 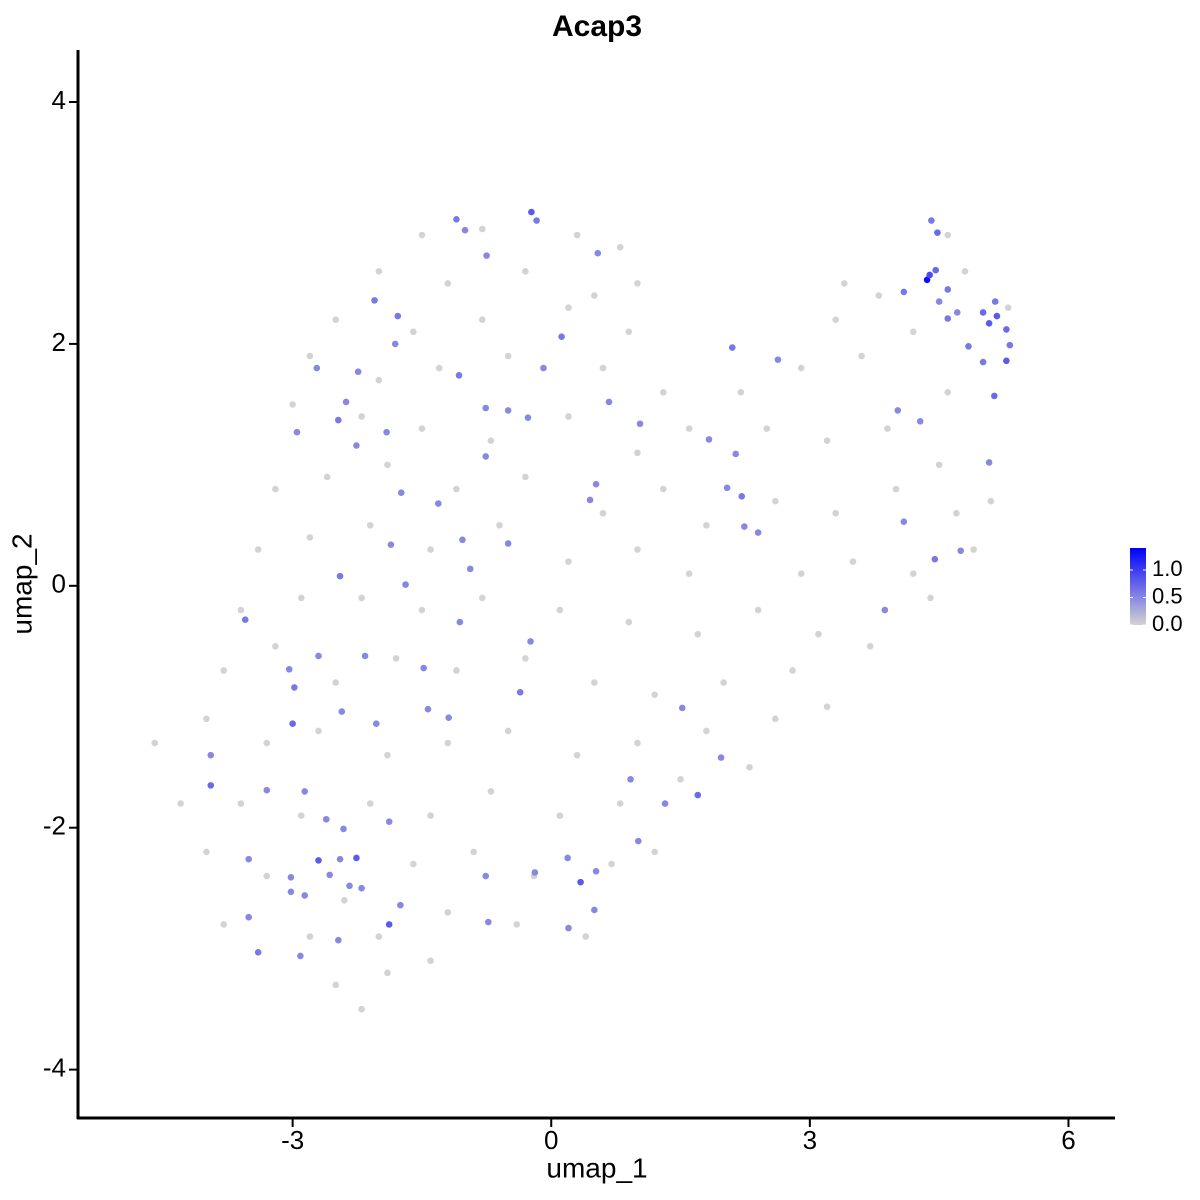 What do you see at coordinates (1167, 568) in the screenshot?
I see `color-tick-label: 1.0` at bounding box center [1167, 568].